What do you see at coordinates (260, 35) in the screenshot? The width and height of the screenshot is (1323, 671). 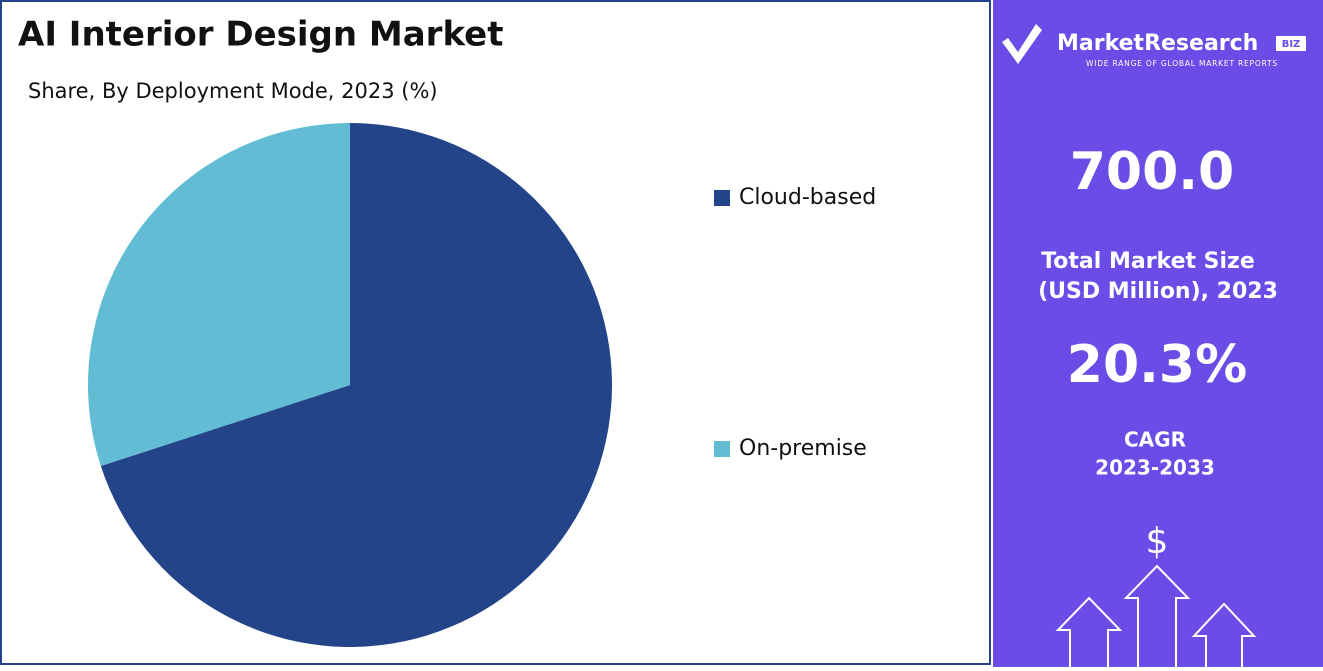 I see `chart-title: AI Interior Design Market` at bounding box center [260, 35].